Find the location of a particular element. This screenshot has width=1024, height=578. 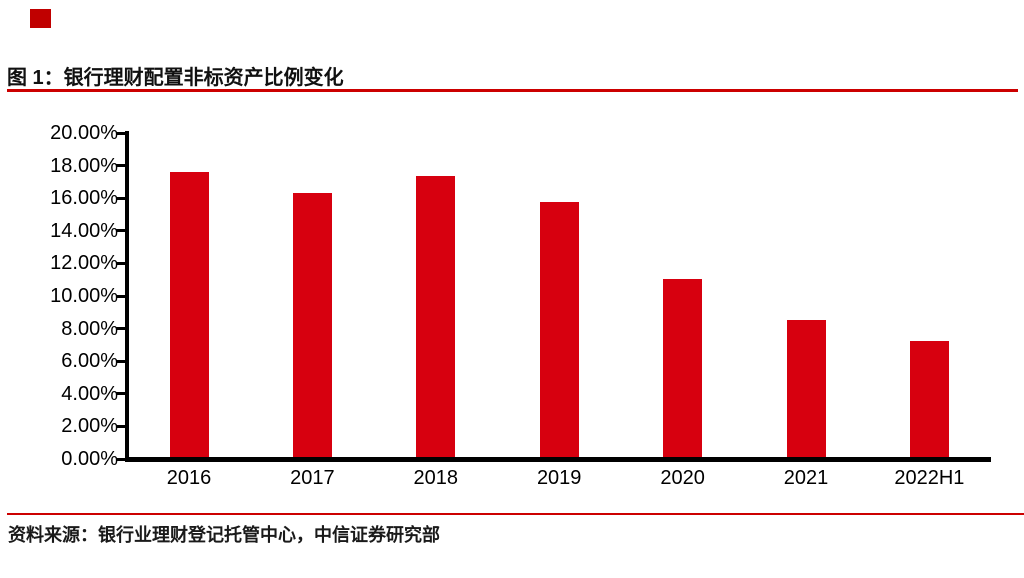

y-axis-tick-label: 12.00% is located at coordinates (84, 263).